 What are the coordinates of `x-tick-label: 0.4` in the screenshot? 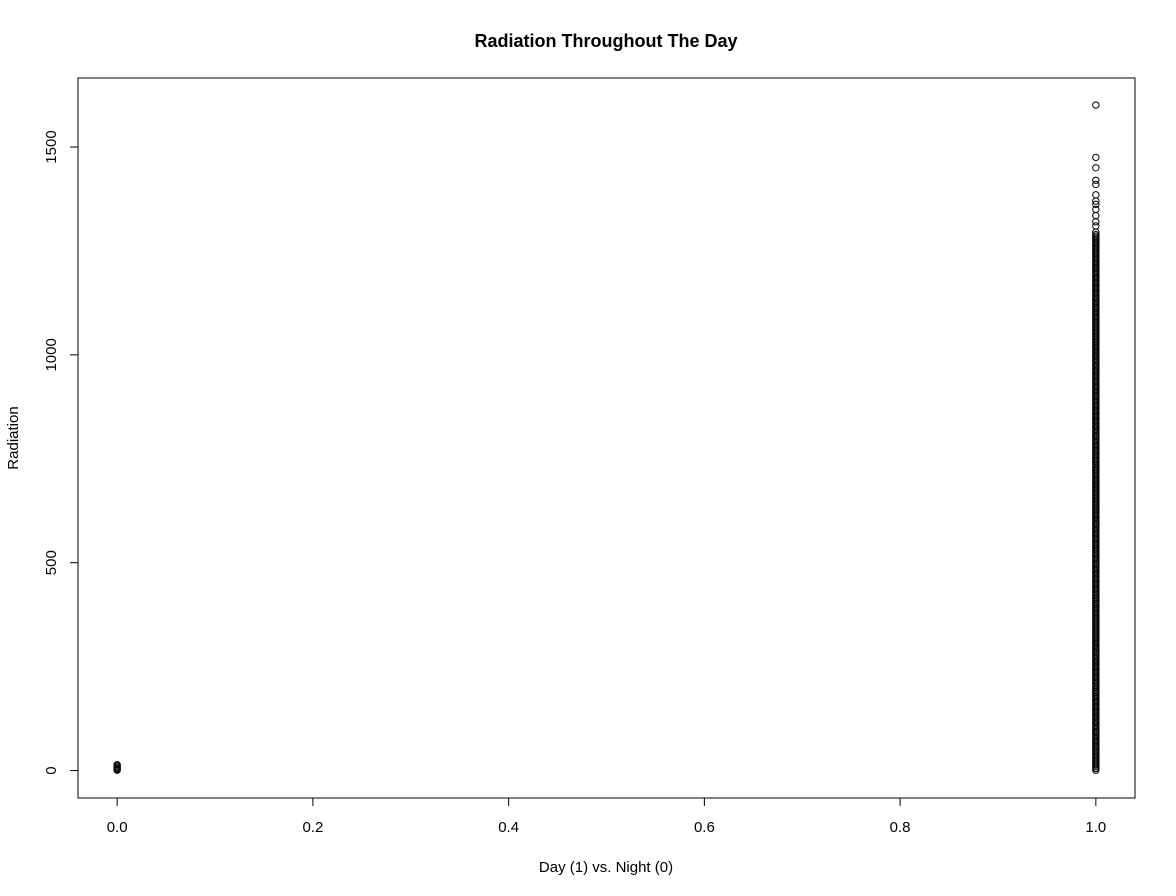 It's located at (508, 827).